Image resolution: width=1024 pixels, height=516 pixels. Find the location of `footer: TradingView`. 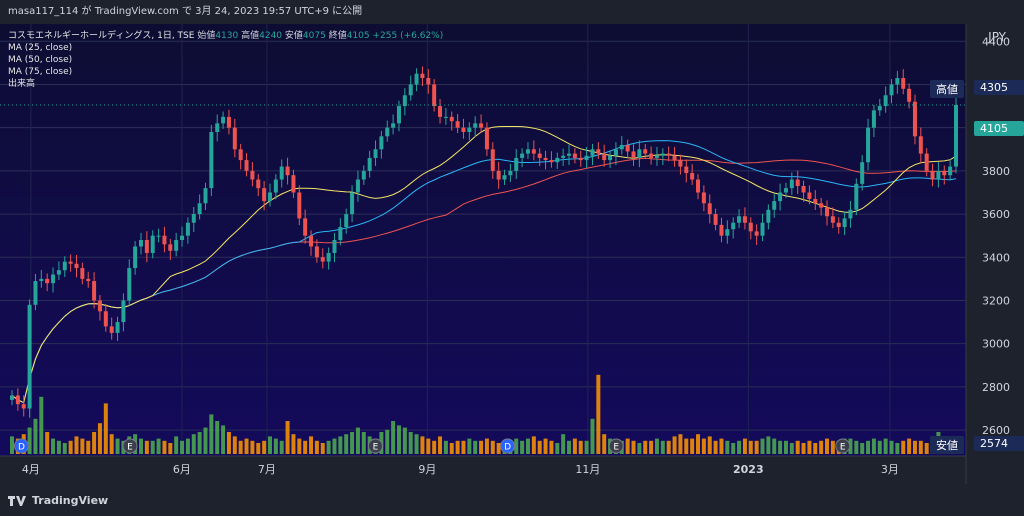

footer: TradingView is located at coordinates (512, 500).